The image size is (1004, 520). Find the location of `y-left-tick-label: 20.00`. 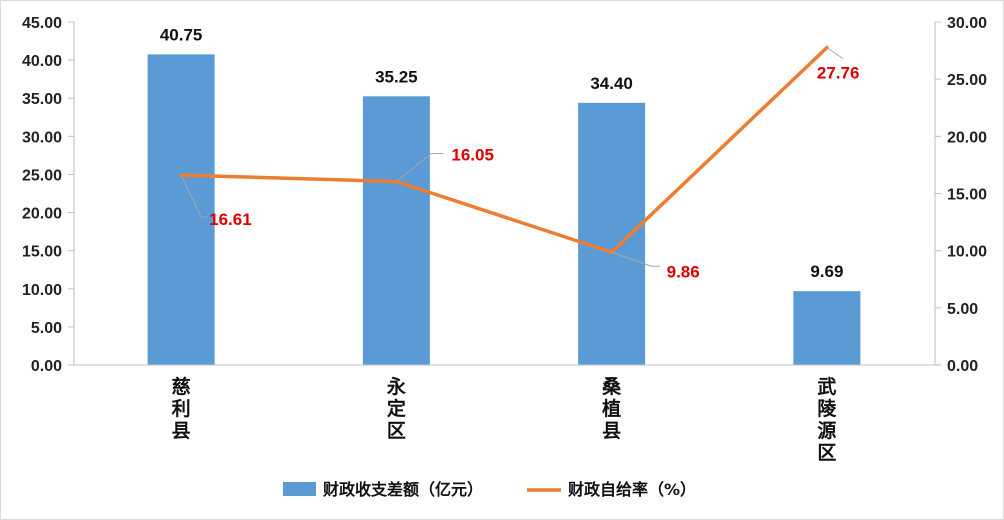

y-left-tick-label: 20.00 is located at coordinates (42, 214).